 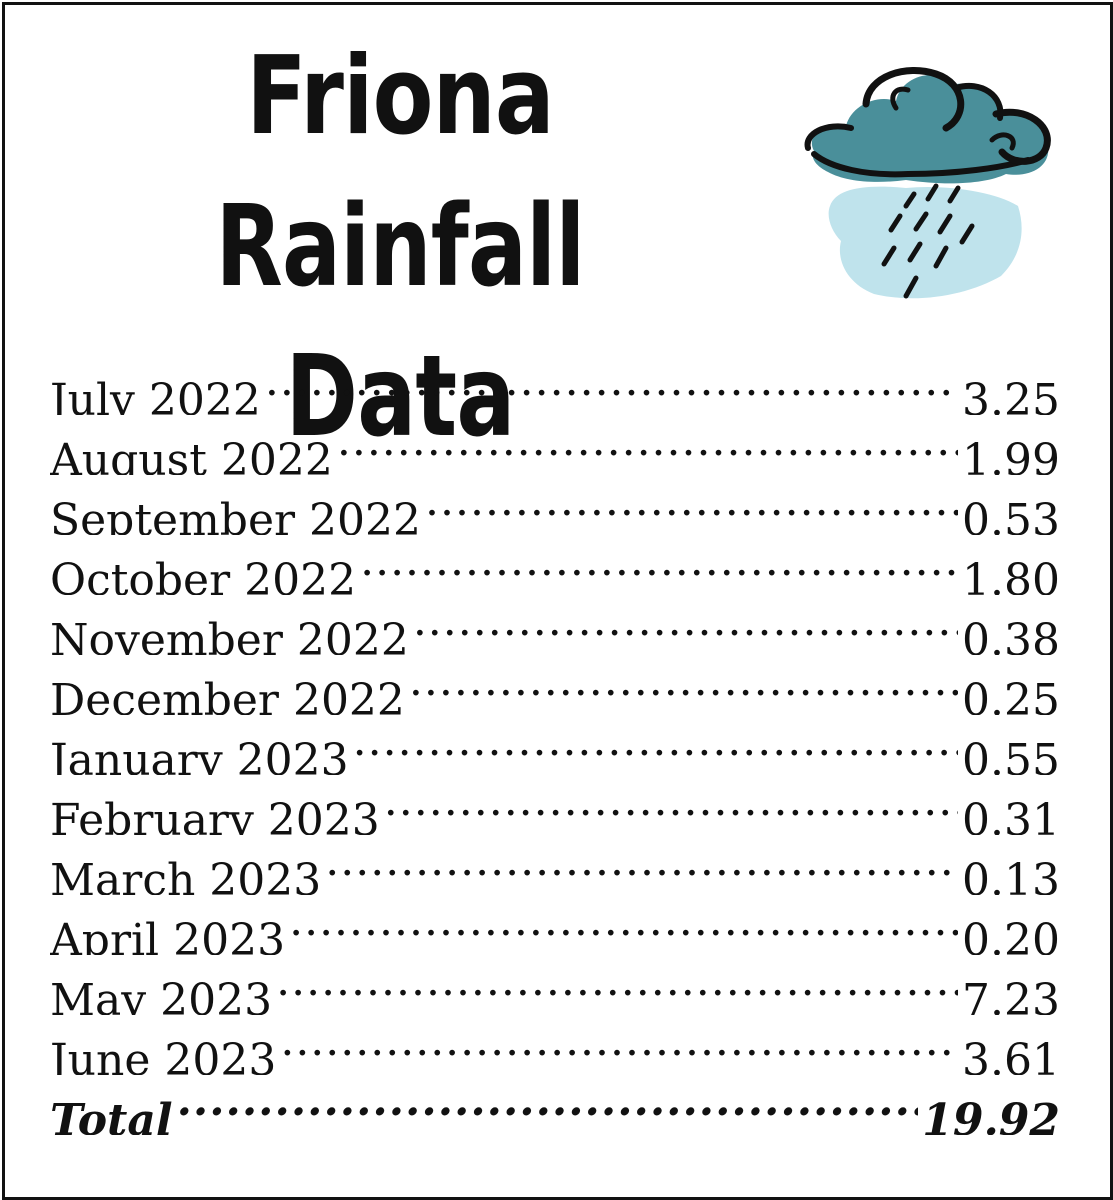 I want to click on month-label: July 2022, so click(x=155, y=395).